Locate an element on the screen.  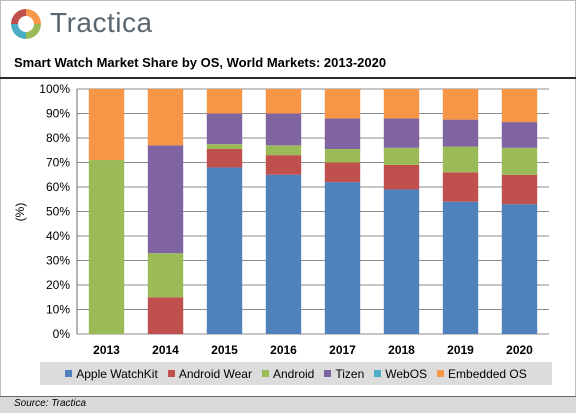
x-tick-label: 2018 is located at coordinates (401, 350).